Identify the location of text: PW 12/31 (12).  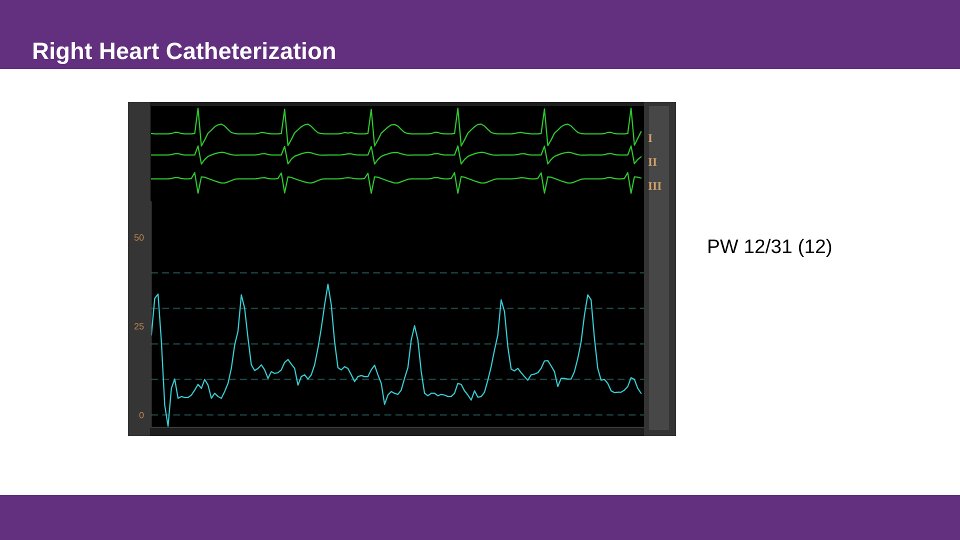
(770, 248).